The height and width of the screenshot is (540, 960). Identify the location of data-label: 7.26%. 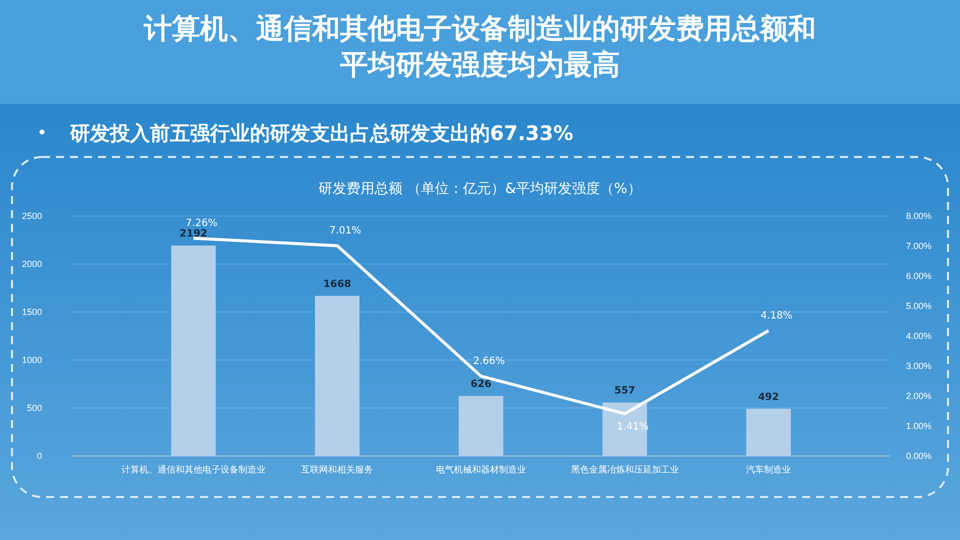
(202, 224).